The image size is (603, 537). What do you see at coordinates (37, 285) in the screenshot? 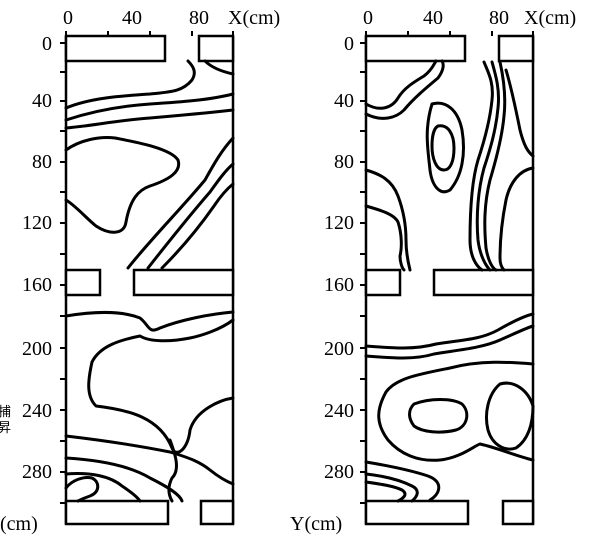
I see `left-y-tick-160: 160` at bounding box center [37, 285].